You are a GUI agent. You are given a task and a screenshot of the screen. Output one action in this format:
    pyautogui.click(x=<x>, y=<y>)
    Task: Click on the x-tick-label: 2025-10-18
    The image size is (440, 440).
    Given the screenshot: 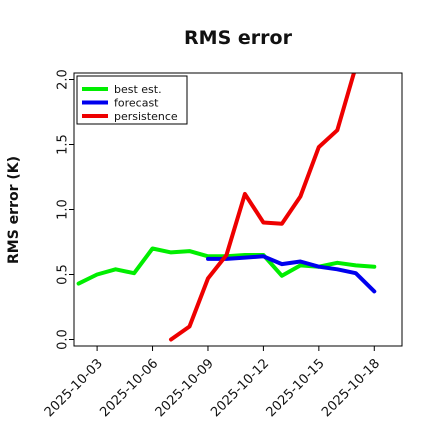 What is the action you would take?
    pyautogui.click(x=351, y=388)
    